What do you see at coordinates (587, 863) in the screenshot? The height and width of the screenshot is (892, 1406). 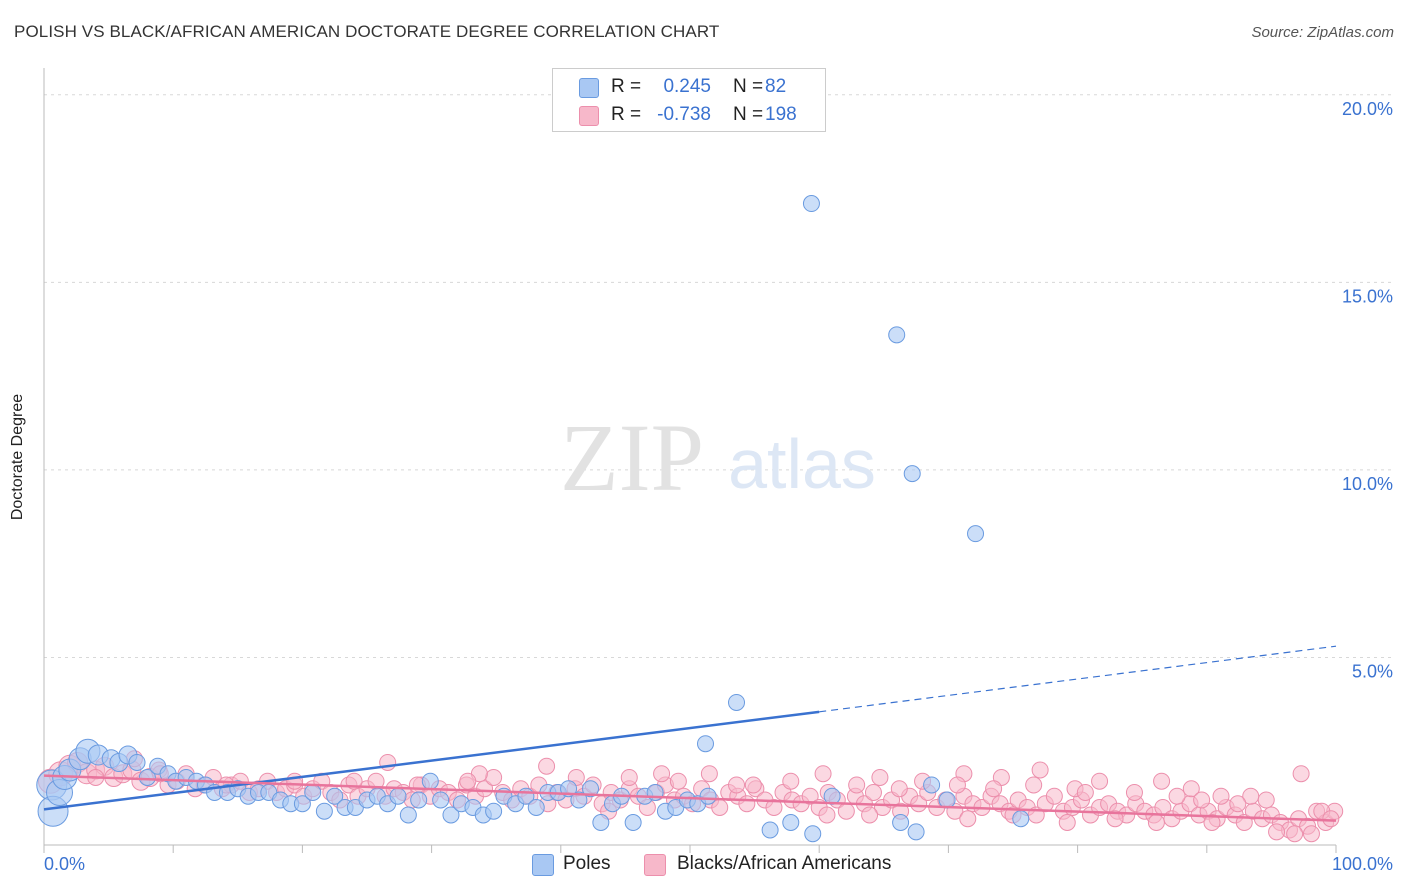 I see `bottom-legend-label-poles: Poles` at bounding box center [587, 863].